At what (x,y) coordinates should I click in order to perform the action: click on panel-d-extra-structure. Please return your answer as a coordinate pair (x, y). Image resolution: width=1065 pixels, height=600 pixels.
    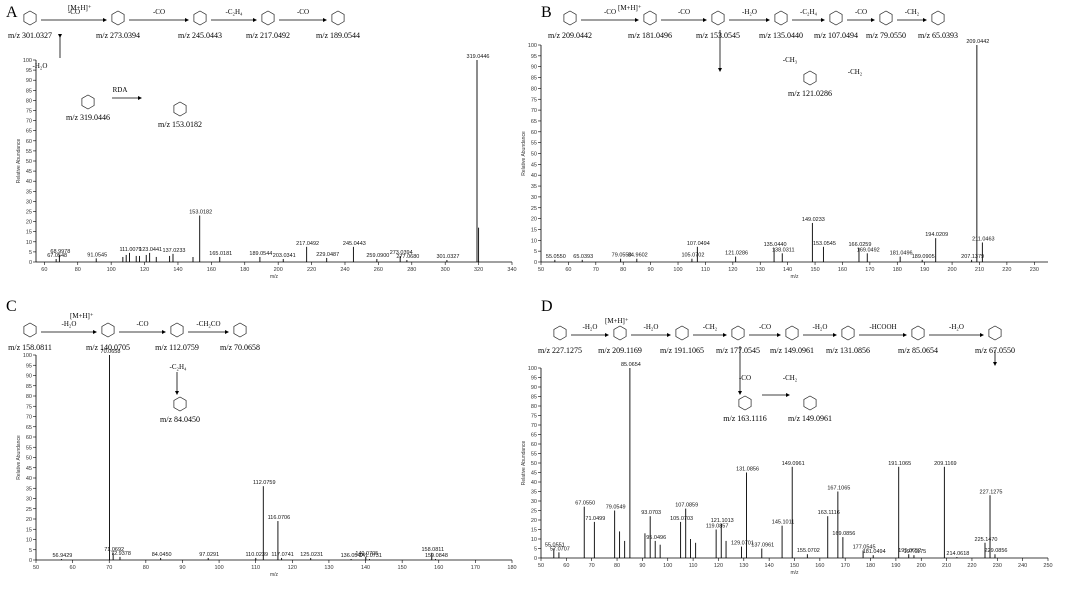
    Looking at the image, I should click on (810, 403).